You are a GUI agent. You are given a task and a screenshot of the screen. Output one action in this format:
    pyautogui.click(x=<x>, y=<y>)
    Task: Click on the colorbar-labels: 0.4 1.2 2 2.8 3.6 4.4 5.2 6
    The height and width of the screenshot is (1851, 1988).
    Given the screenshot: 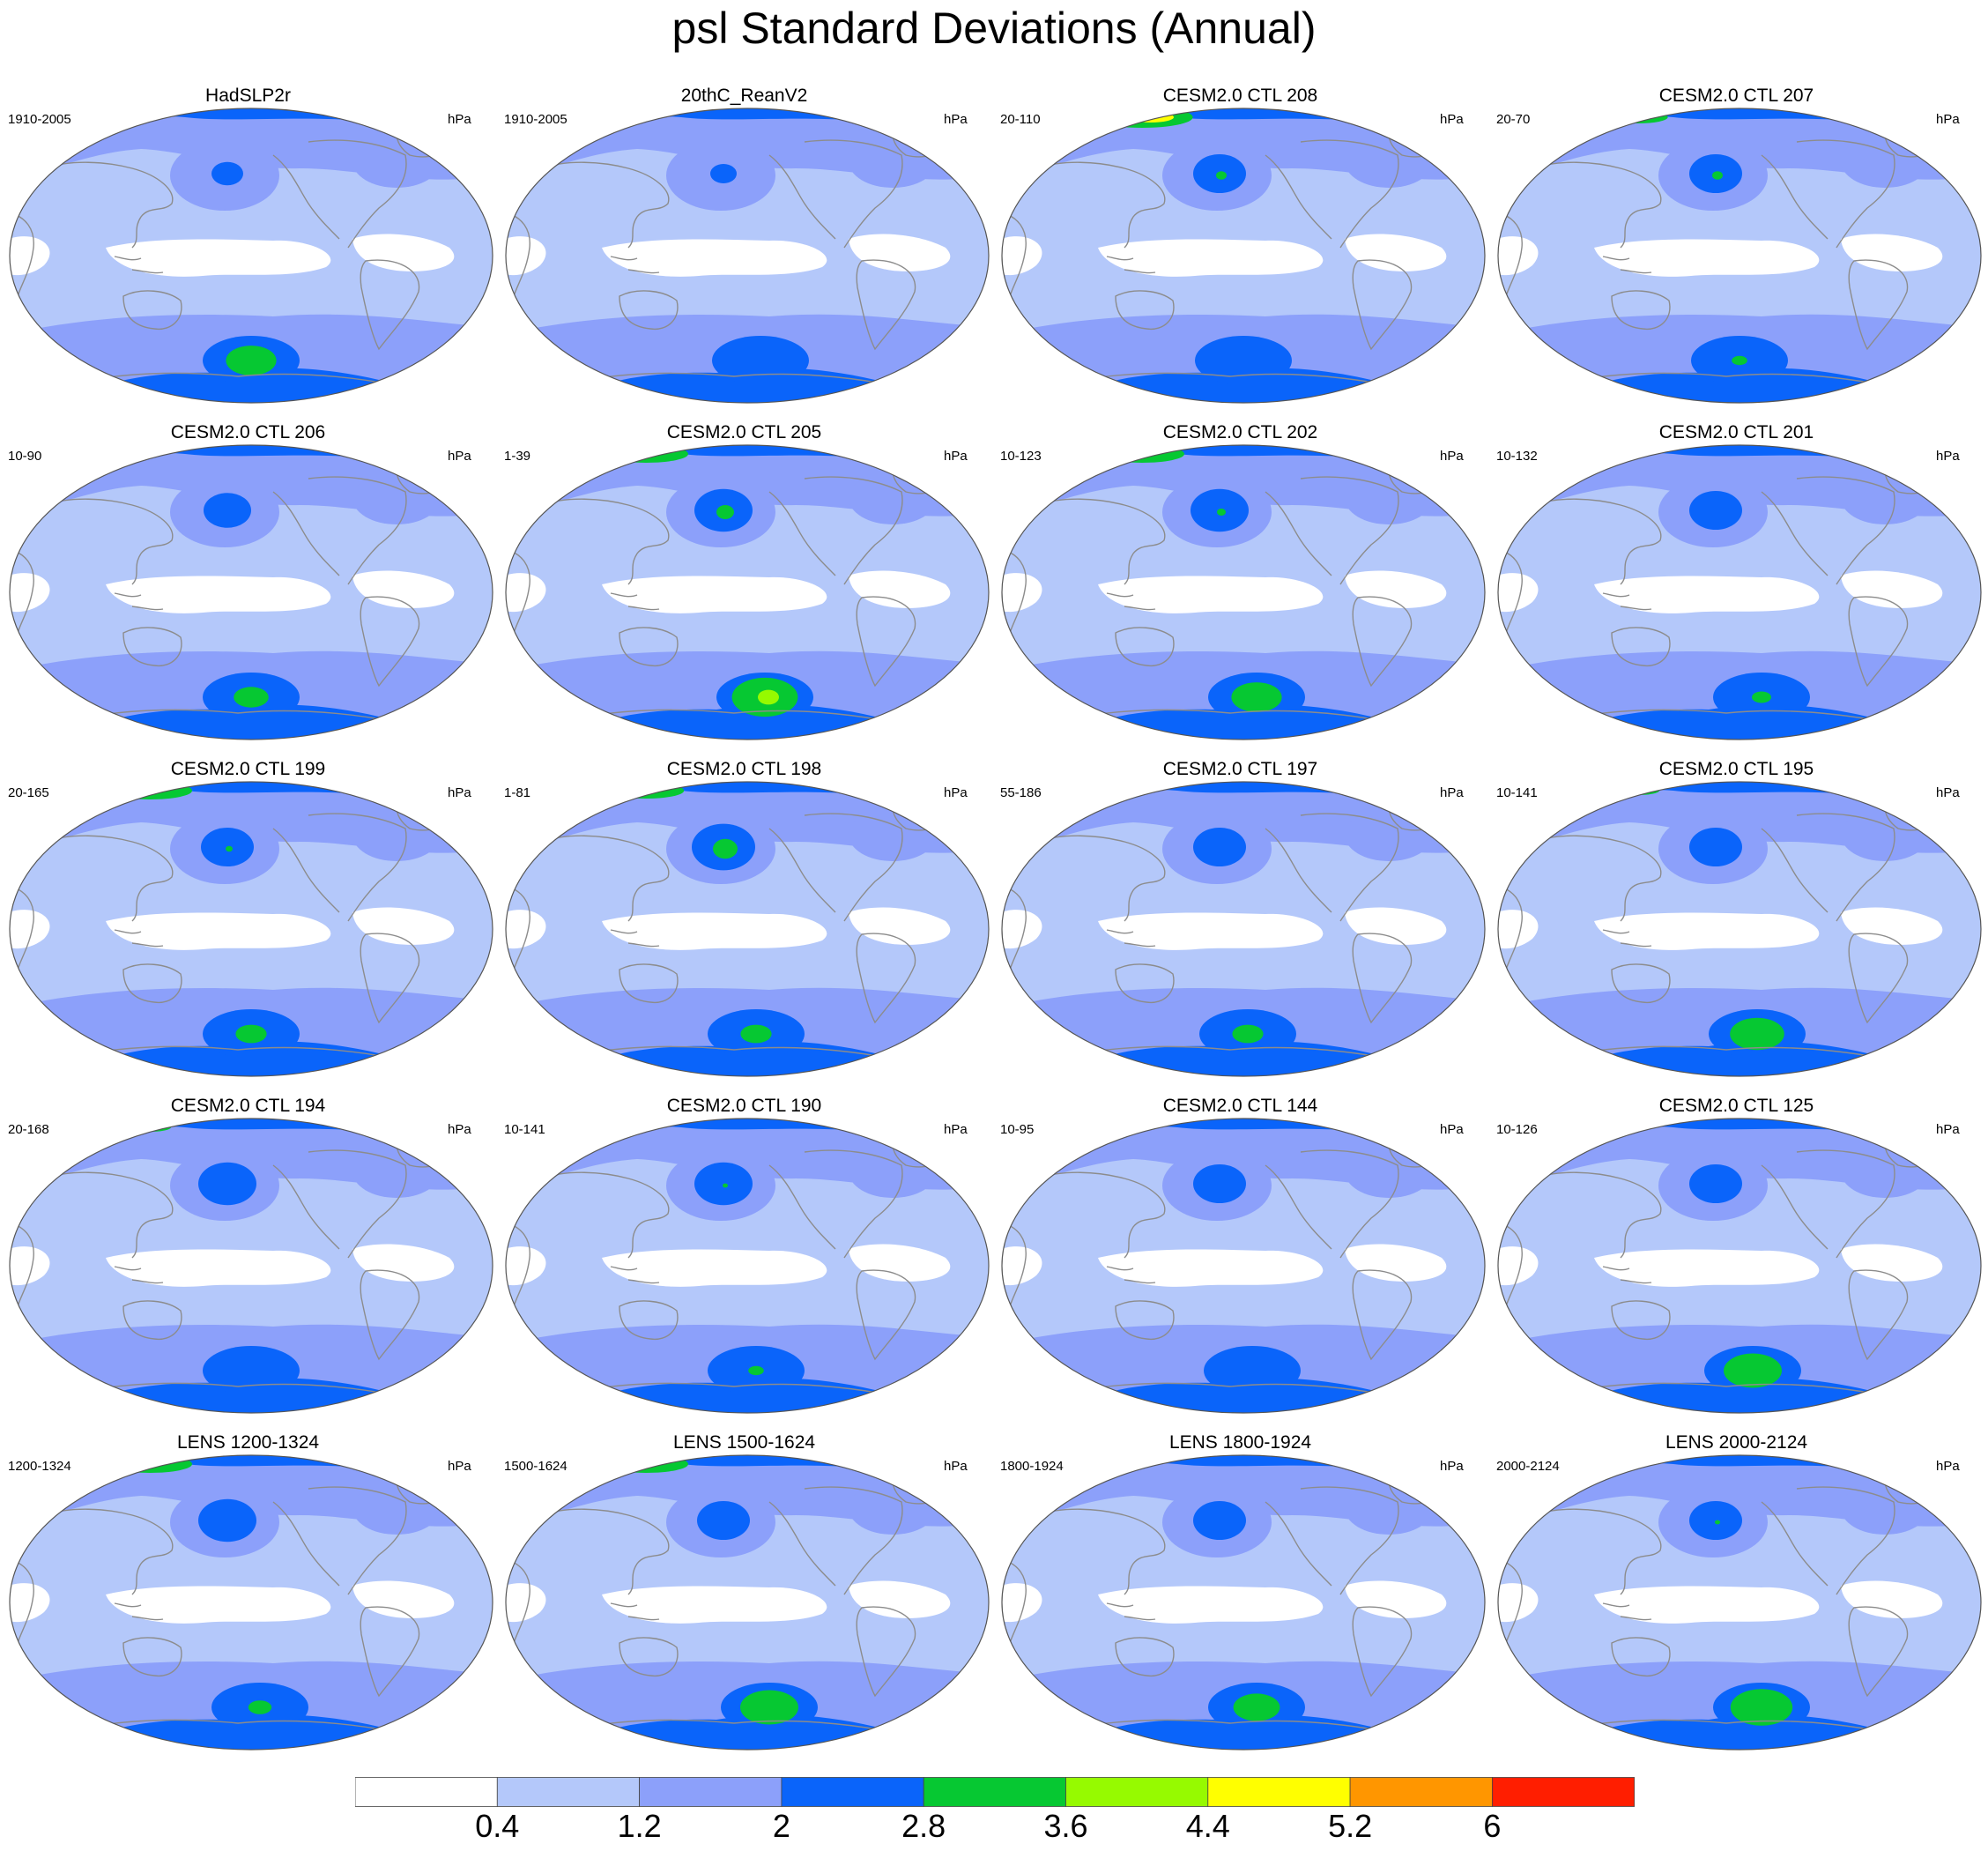 What is the action you would take?
    pyautogui.click(x=994, y=1829)
    